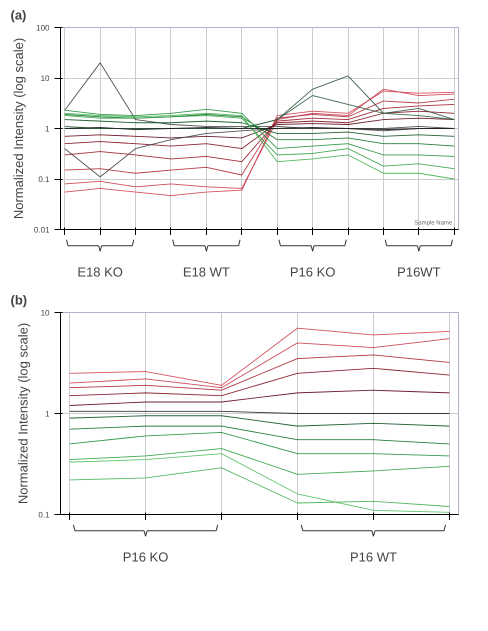 The image size is (488, 631). I want to click on chart-title: (b), so click(19, 300).